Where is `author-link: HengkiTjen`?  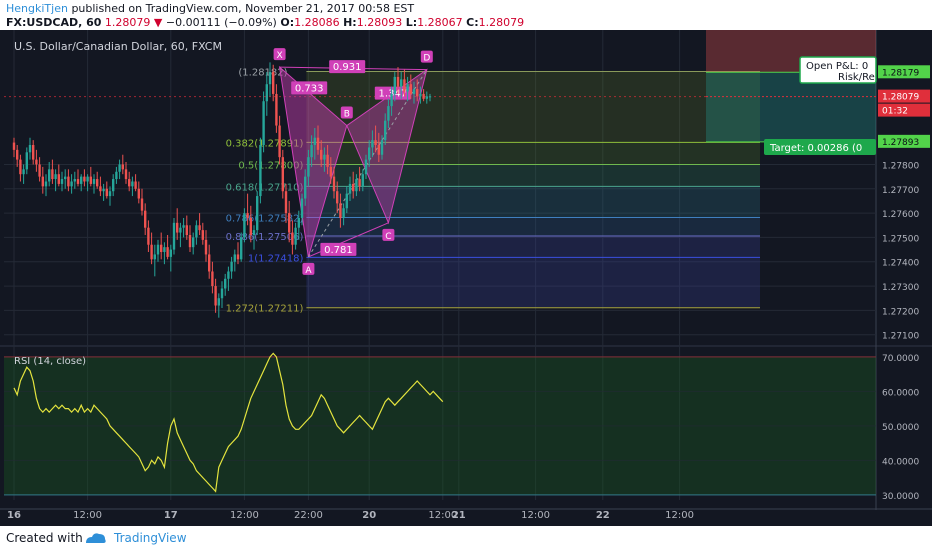
author-link: HengkiTjen is located at coordinates (37, 8).